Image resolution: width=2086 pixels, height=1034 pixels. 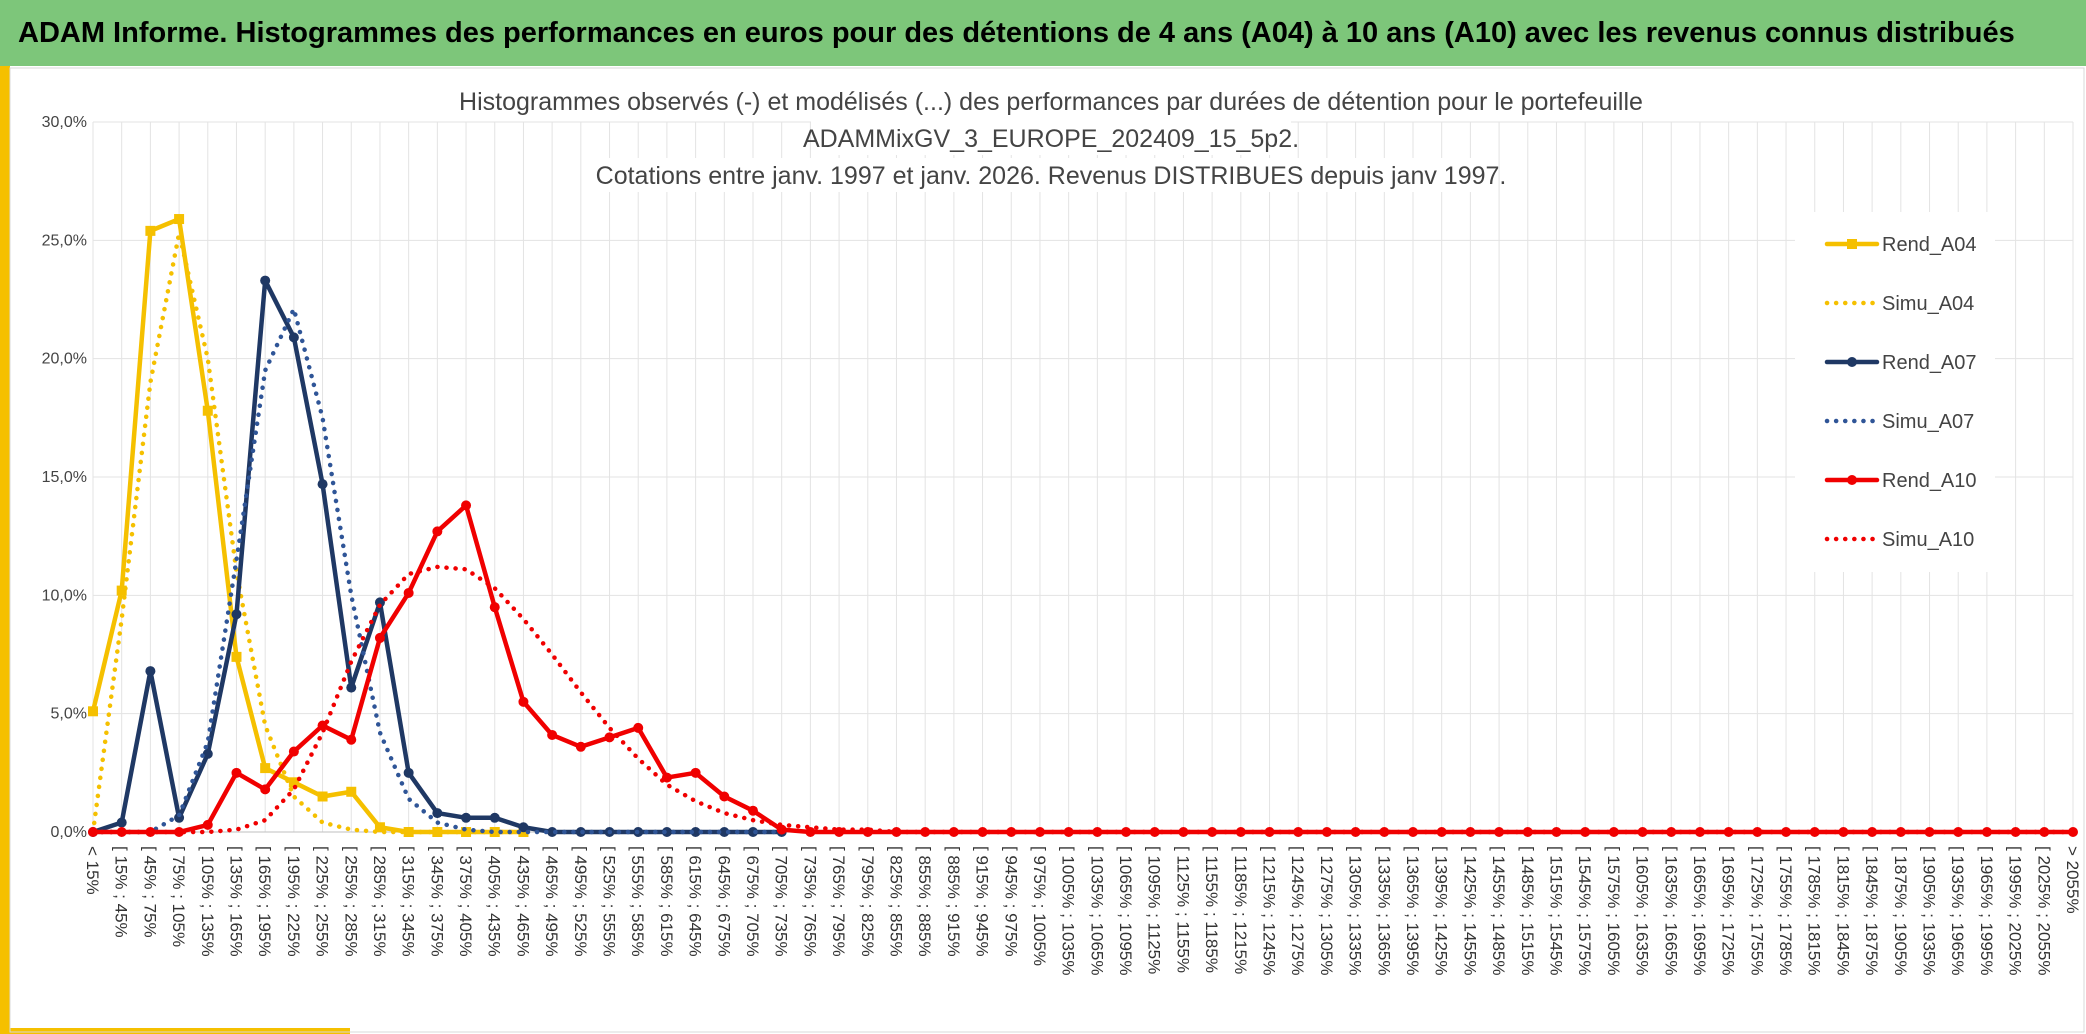 I want to click on x-tick-label: [ 255% ; 285%, so click(x=350, y=901).